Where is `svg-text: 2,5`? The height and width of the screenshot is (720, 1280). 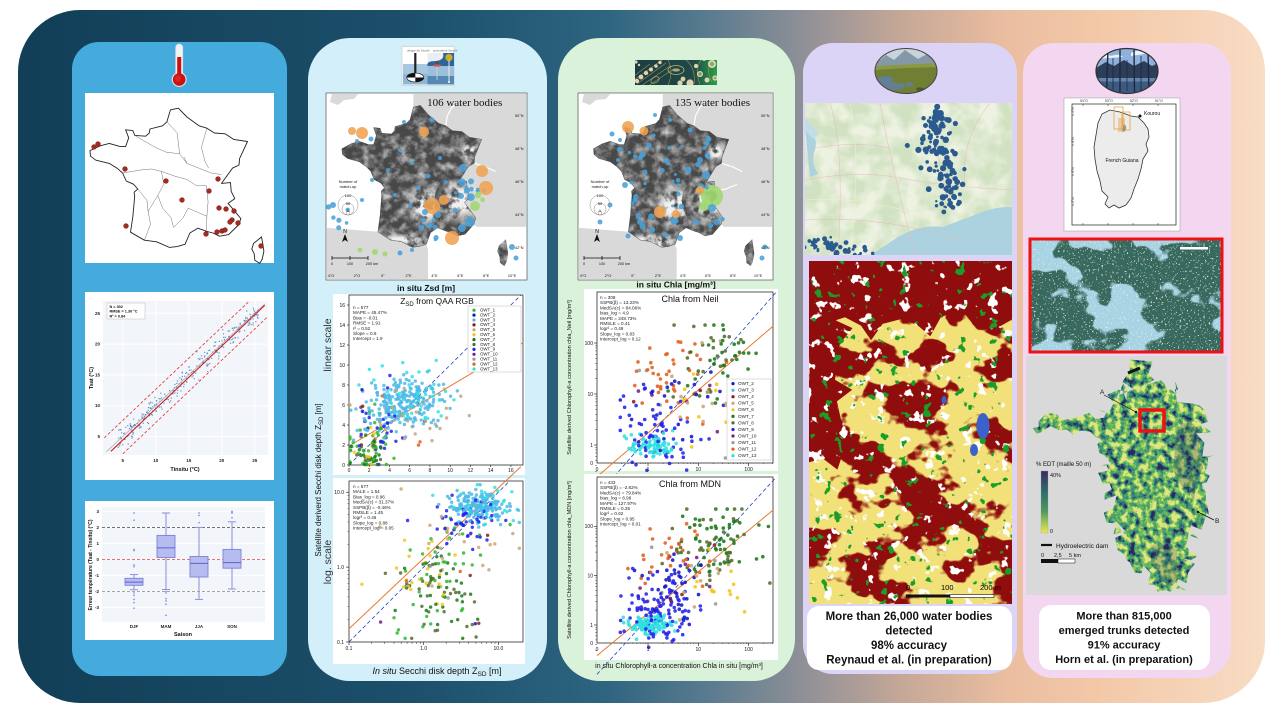
svg-text: 2,5 is located at coordinates (1058, 556).